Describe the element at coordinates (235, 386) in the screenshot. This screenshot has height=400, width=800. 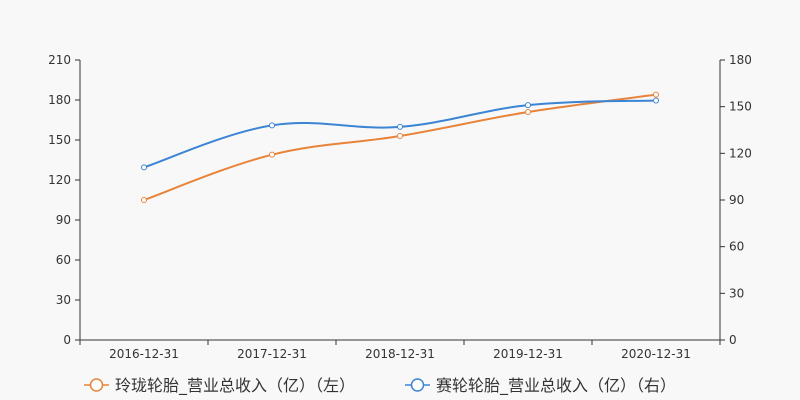
I see `legend-label-0: 玲珑轮胎_营业总收入（亿）（左）` at that location.